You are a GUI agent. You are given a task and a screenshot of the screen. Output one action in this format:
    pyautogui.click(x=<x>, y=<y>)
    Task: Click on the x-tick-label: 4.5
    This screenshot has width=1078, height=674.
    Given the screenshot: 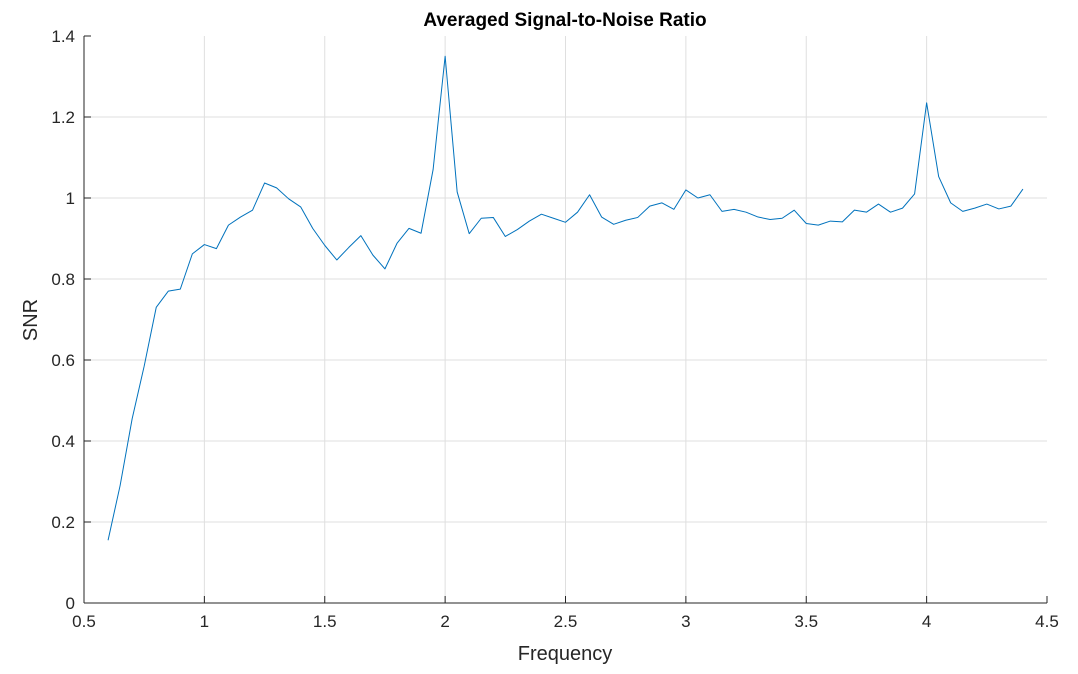 What is the action you would take?
    pyautogui.click(x=1047, y=621)
    